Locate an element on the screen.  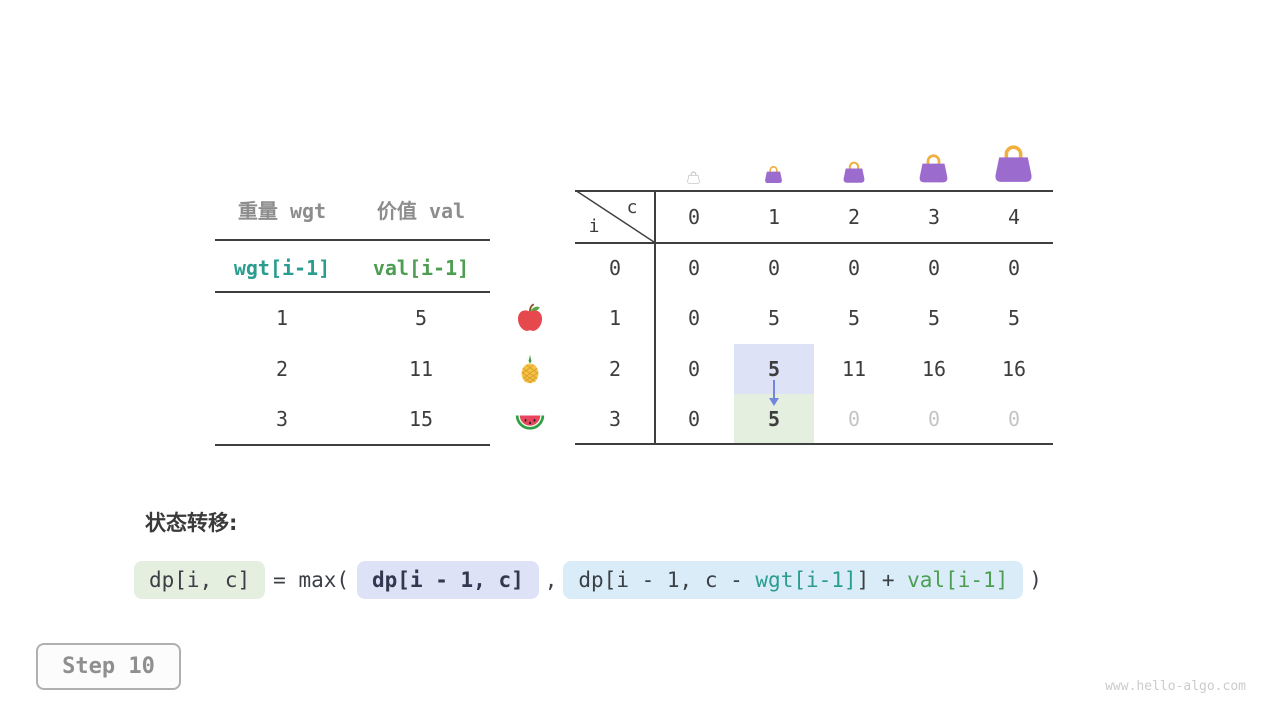
item-value: 15 is located at coordinates (421, 419).